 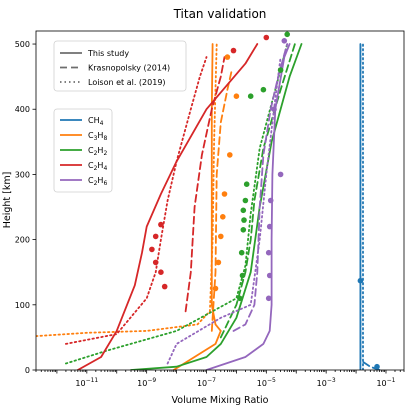 What do you see at coordinates (266, 382) in the screenshot?
I see `x-tick-label: 10⁻⁵` at bounding box center [266, 382].